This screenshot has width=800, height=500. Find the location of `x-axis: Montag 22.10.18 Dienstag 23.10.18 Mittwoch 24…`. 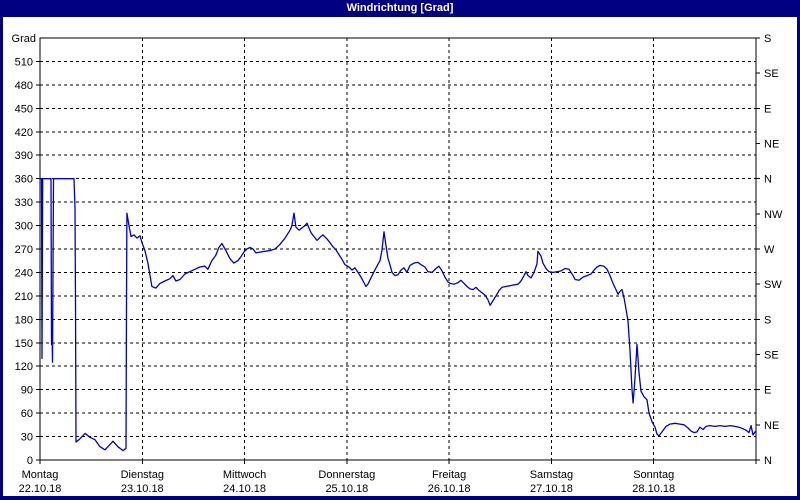

x-axis: Montag 22.10.18 Dienstag 23.10.18 Mittwoch 24… is located at coordinates (388, 477).